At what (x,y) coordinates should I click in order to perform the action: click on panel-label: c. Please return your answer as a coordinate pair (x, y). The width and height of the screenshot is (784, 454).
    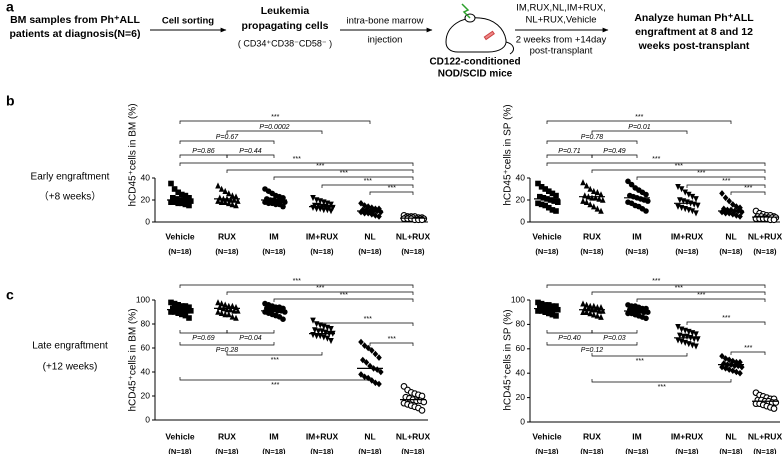
    Looking at the image, I should click on (10, 295).